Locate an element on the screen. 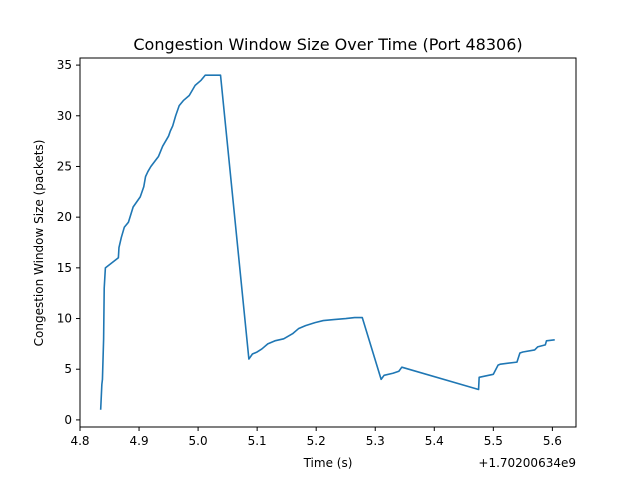 The image size is (640, 485). y-tick-label: 20 is located at coordinates (64, 217).